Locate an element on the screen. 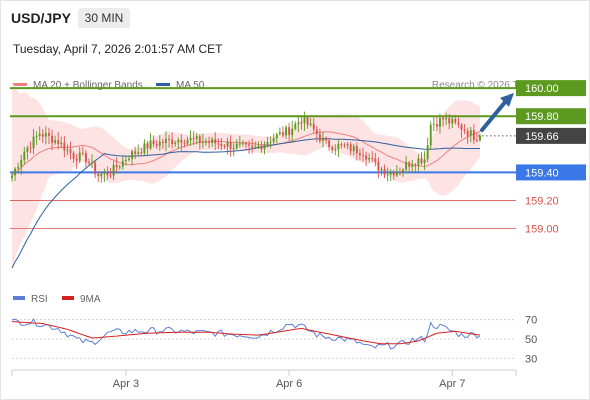  rsi-level-label-50: 50 is located at coordinates (531, 340).